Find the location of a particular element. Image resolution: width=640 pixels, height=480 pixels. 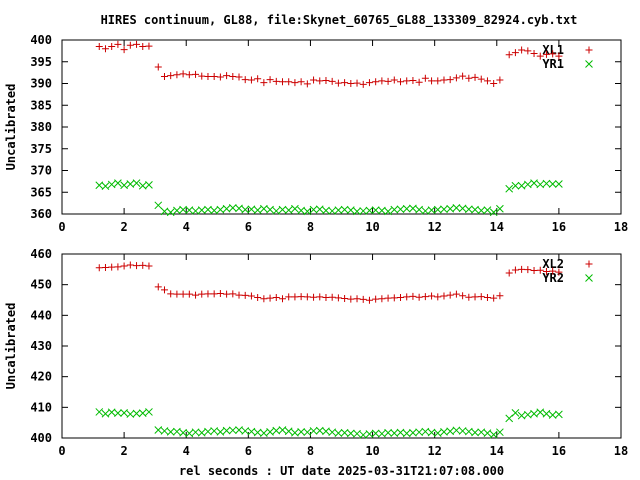

legend-label: XL2 is located at coordinates (553, 264).